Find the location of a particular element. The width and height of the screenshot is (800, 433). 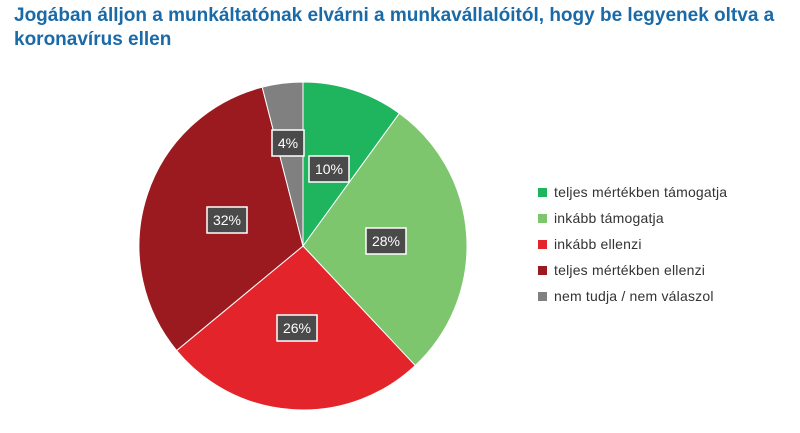

slice-data-label: 26% is located at coordinates (297, 328).